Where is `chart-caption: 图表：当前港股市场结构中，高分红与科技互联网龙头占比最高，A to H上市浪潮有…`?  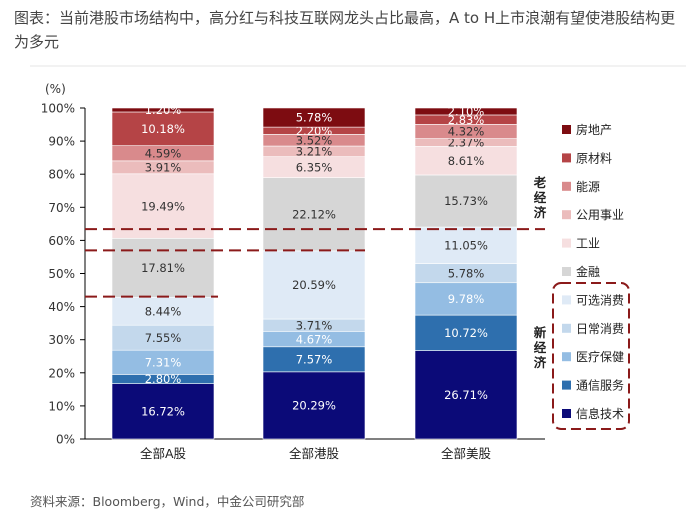
chart-caption: 图表：当前港股市场结构中，高分红与科技互联网龙头占比最高，A to H上市浪潮有… is located at coordinates (345, 30).